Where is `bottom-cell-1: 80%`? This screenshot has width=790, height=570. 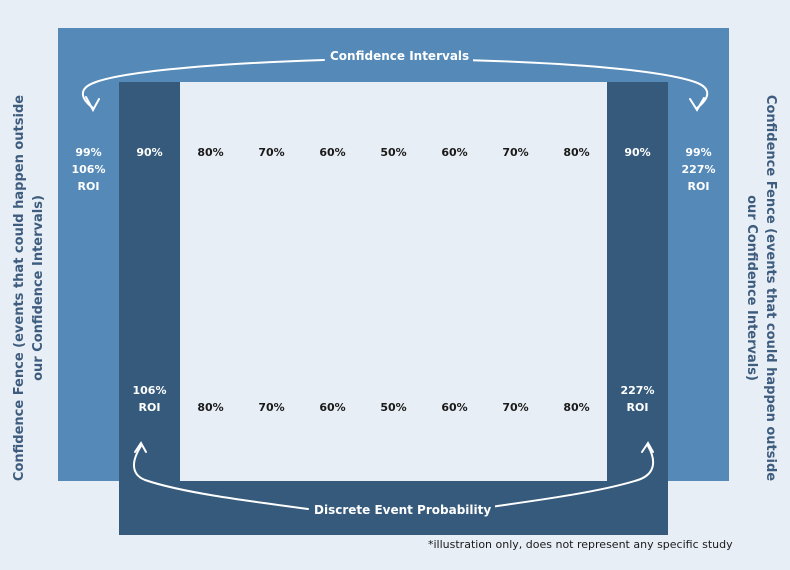 bottom-cell-1: 80% is located at coordinates (210, 407).